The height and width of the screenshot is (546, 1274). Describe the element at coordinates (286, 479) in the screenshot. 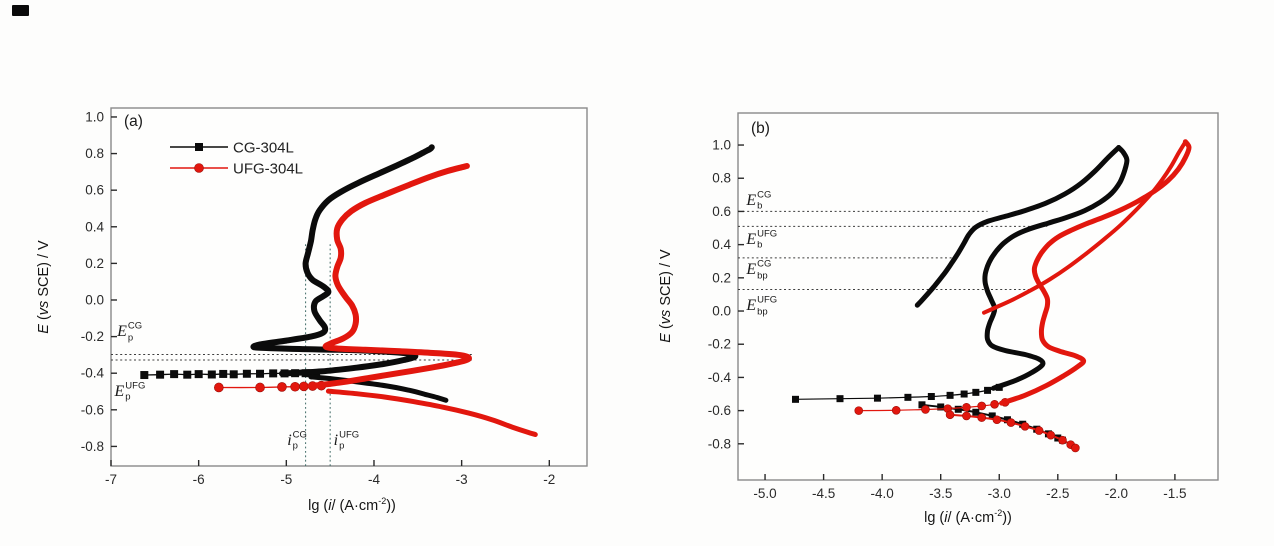

I see `x-tick-label: -5` at that location.